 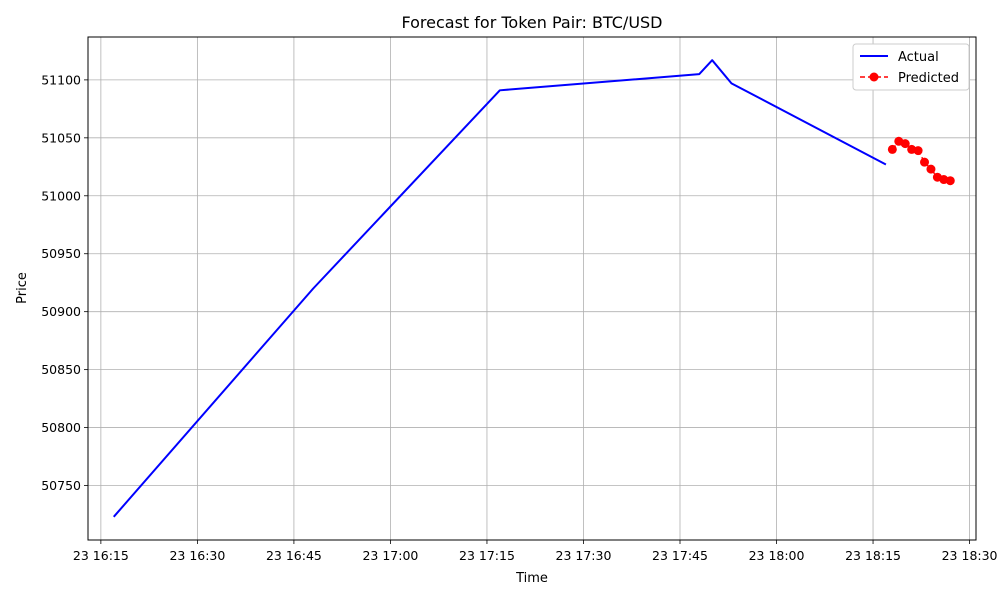 I want to click on x-tick-label: 23 17:45, so click(x=680, y=555).